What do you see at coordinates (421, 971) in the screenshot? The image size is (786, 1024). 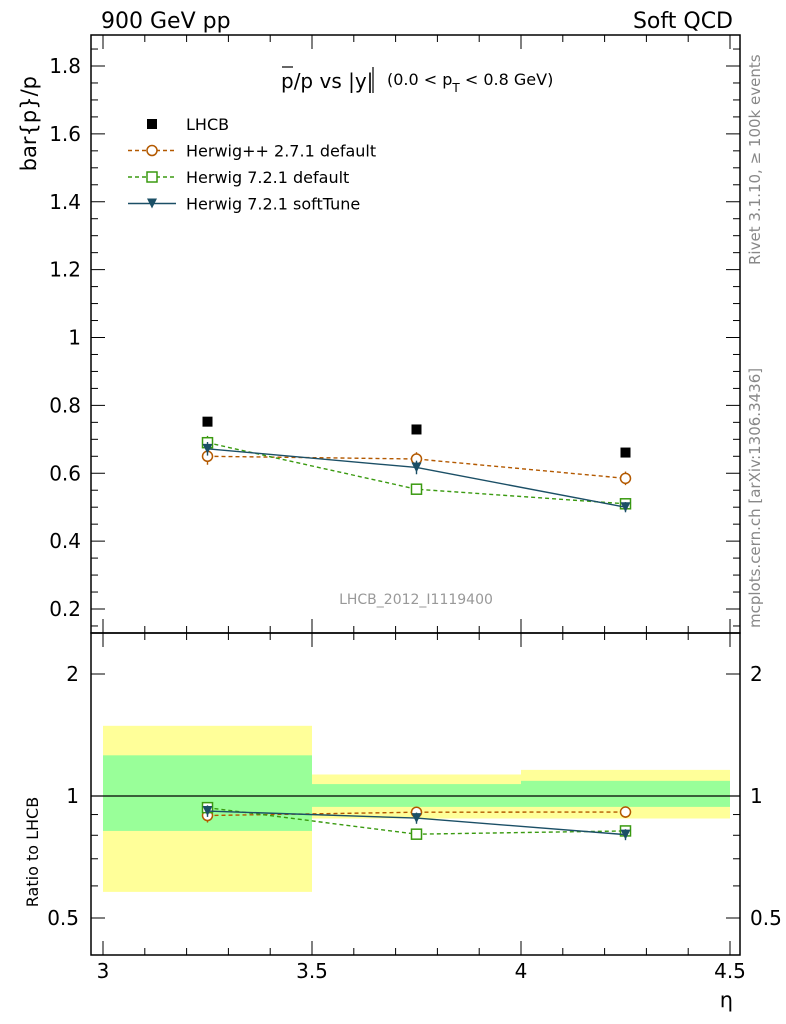 I see `x-tick-labels: 3 3.5 4 4.5` at bounding box center [421, 971].